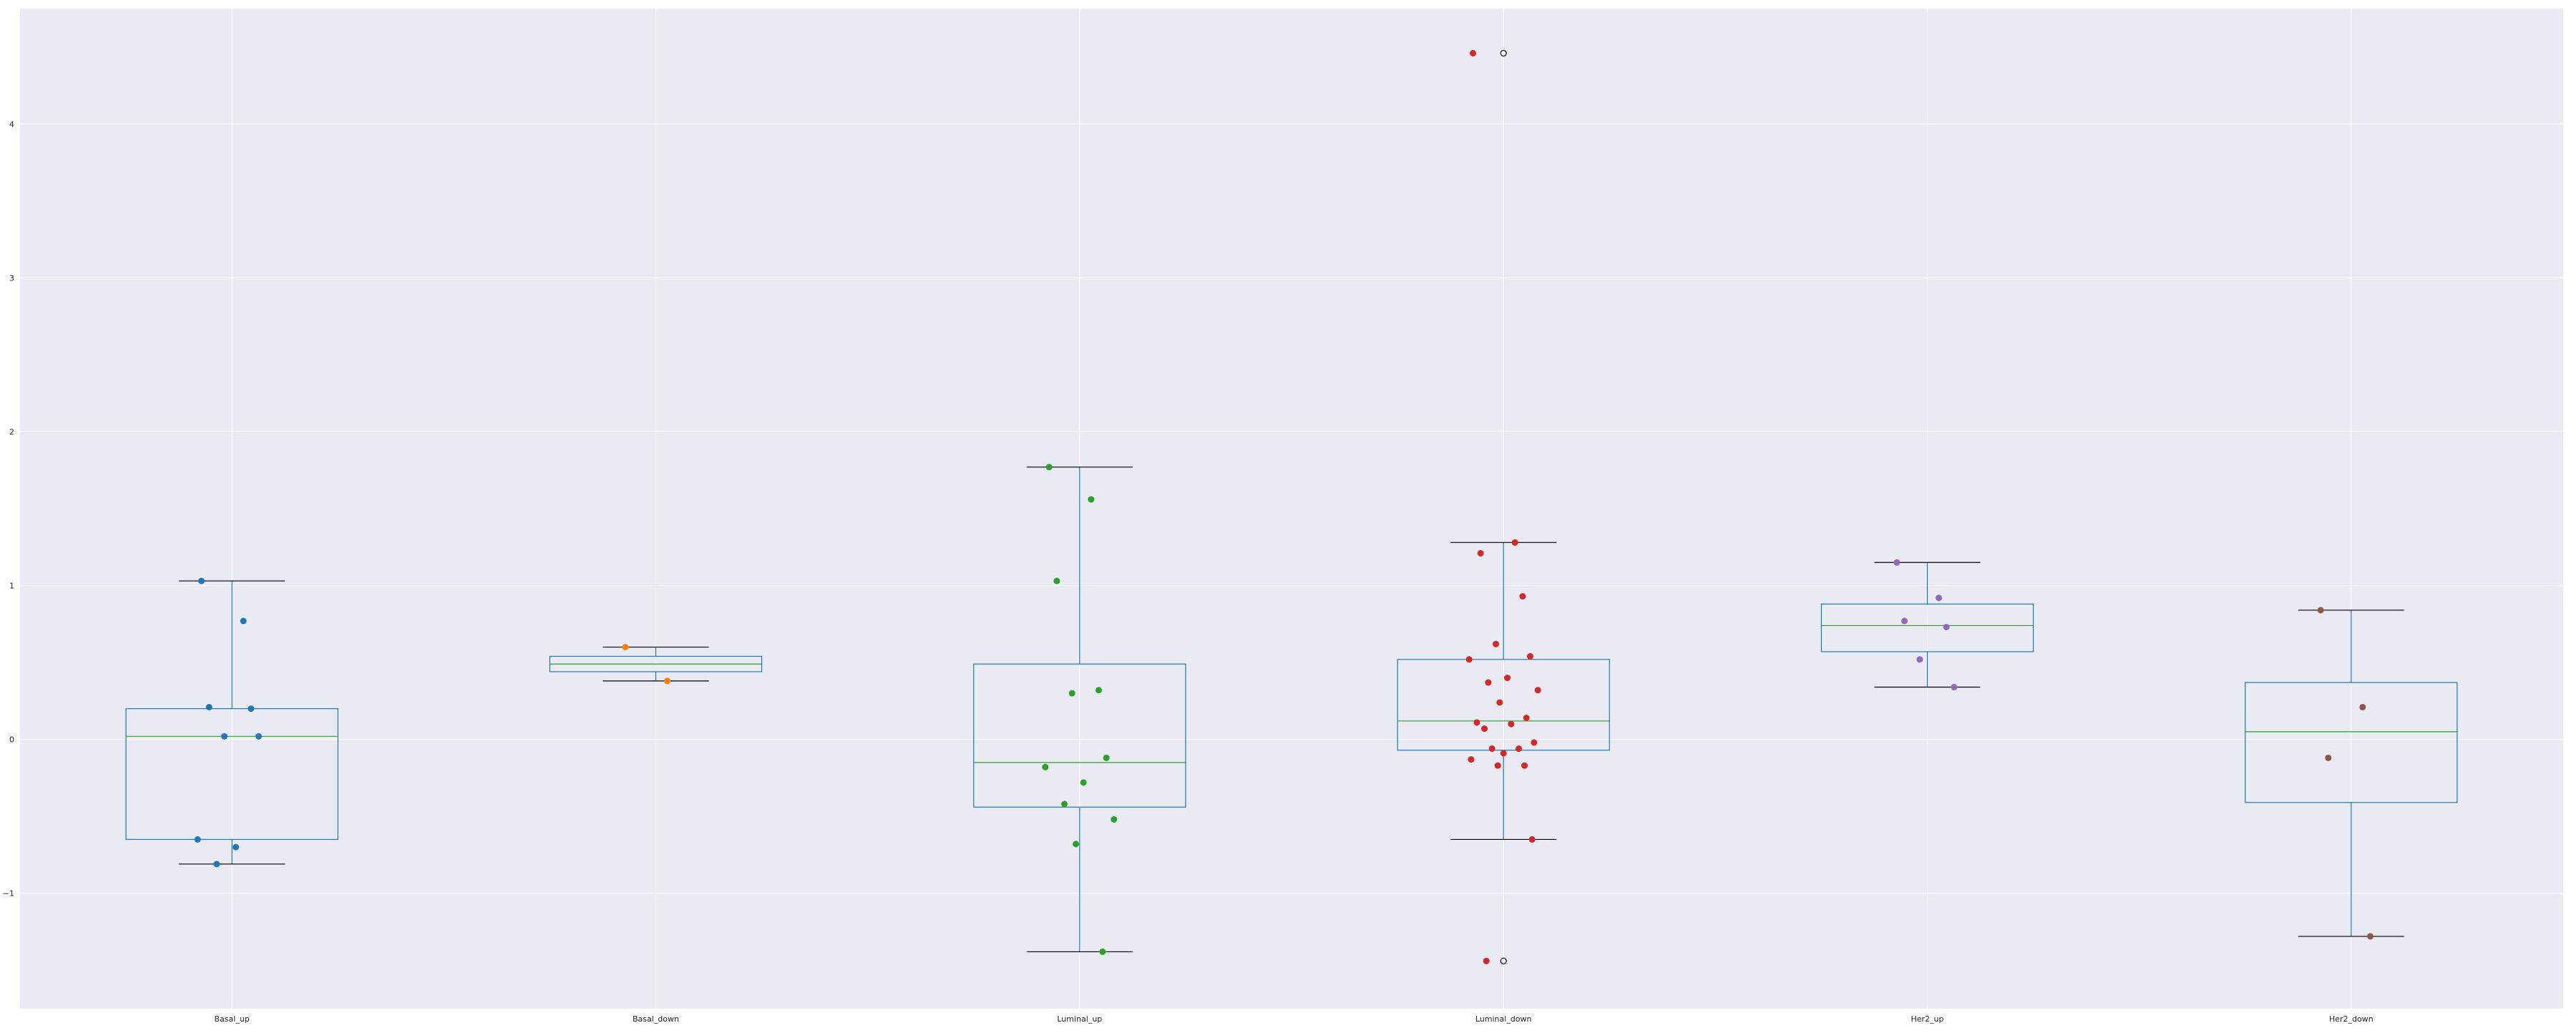 The image size is (2576, 1033). I want to click on y-tick-label: 3, so click(11, 278).